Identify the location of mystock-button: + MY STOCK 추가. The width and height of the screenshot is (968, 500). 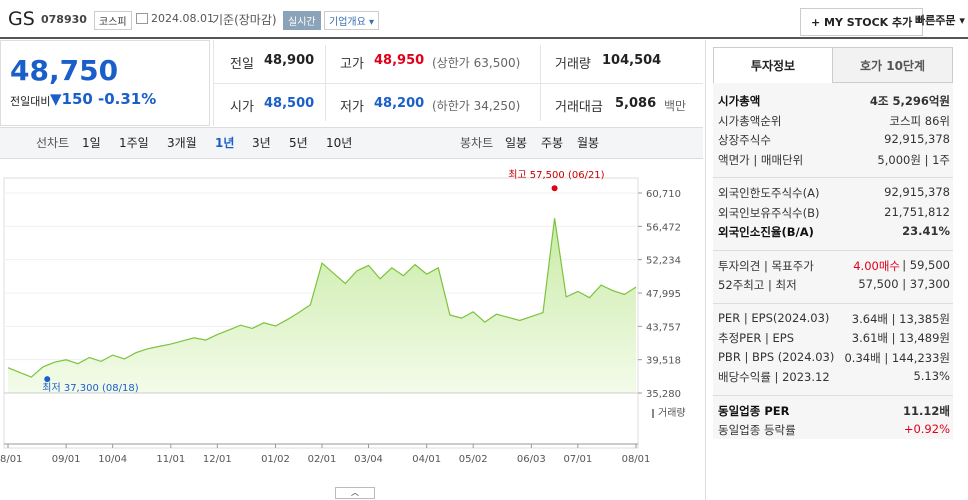
(862, 22).